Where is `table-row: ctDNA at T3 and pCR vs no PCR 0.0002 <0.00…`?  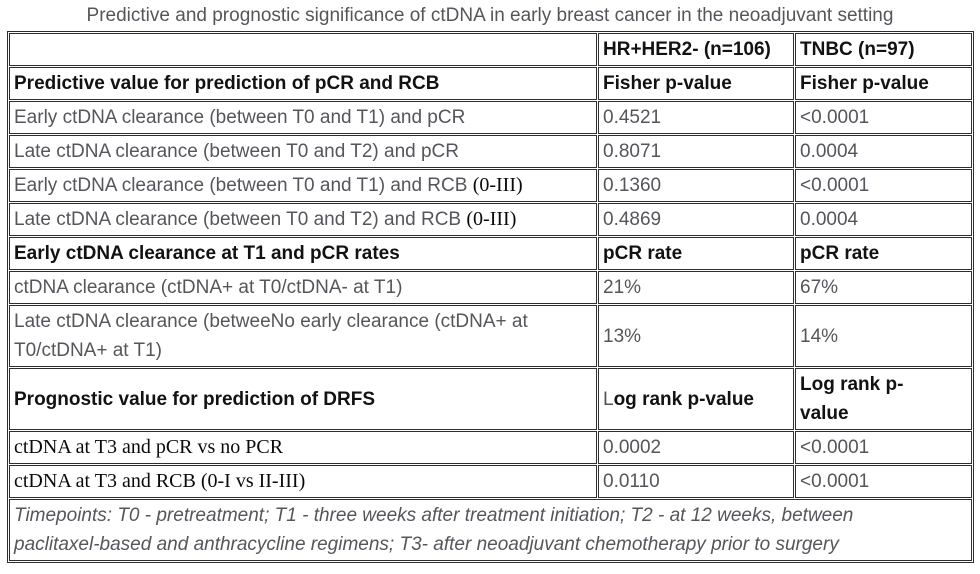 table-row: ctDNA at T3 and pCR vs no PCR 0.0002 <0.00… is located at coordinates (490, 447).